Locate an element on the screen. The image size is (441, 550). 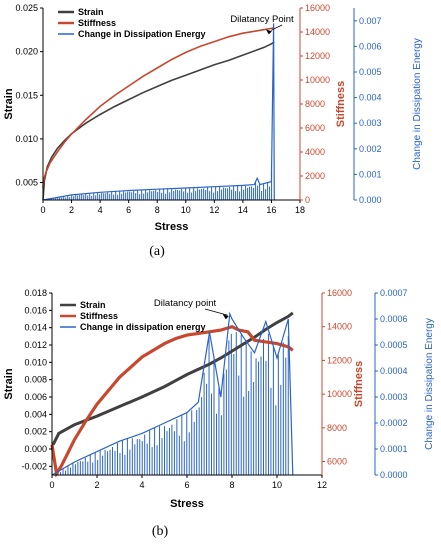
legend-label: Change in dissipation energy is located at coordinates (143, 327).